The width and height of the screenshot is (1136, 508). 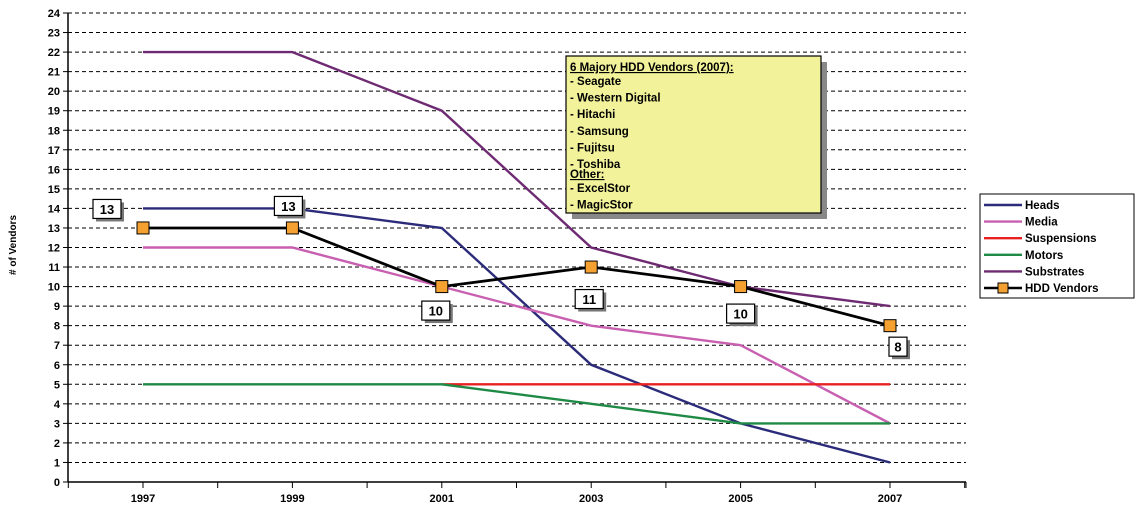 I want to click on y-tick-label: 17, so click(x=54, y=151).